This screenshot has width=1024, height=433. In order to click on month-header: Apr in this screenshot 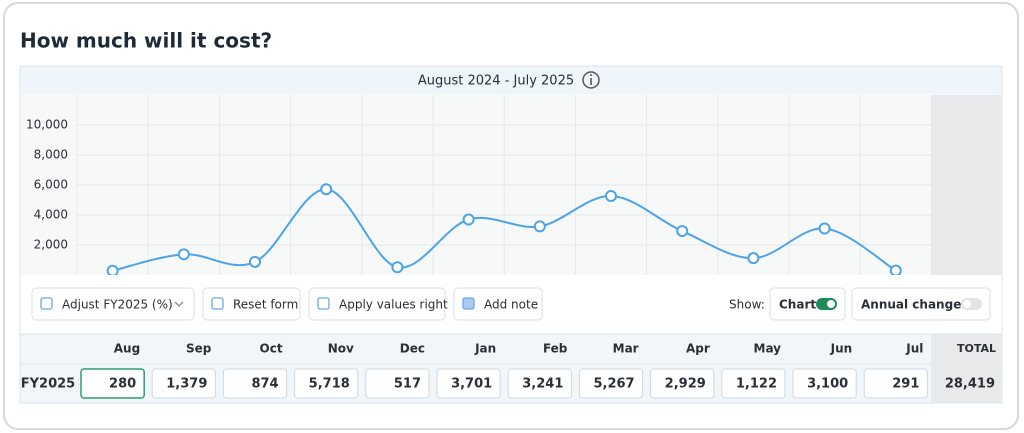, I will do `click(698, 349)`.